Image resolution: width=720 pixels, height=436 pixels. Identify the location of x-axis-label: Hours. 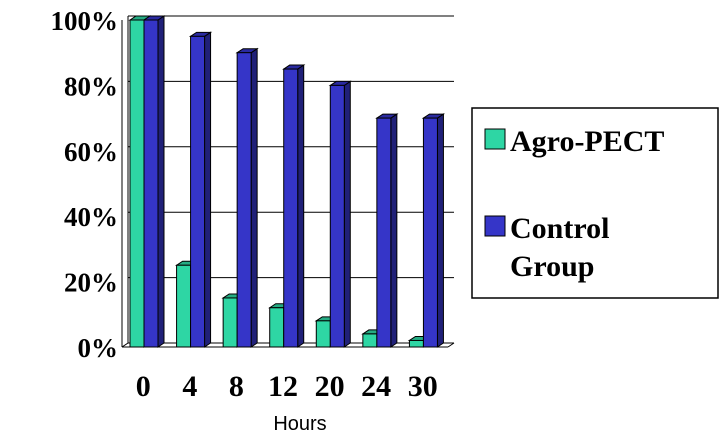
(299, 424).